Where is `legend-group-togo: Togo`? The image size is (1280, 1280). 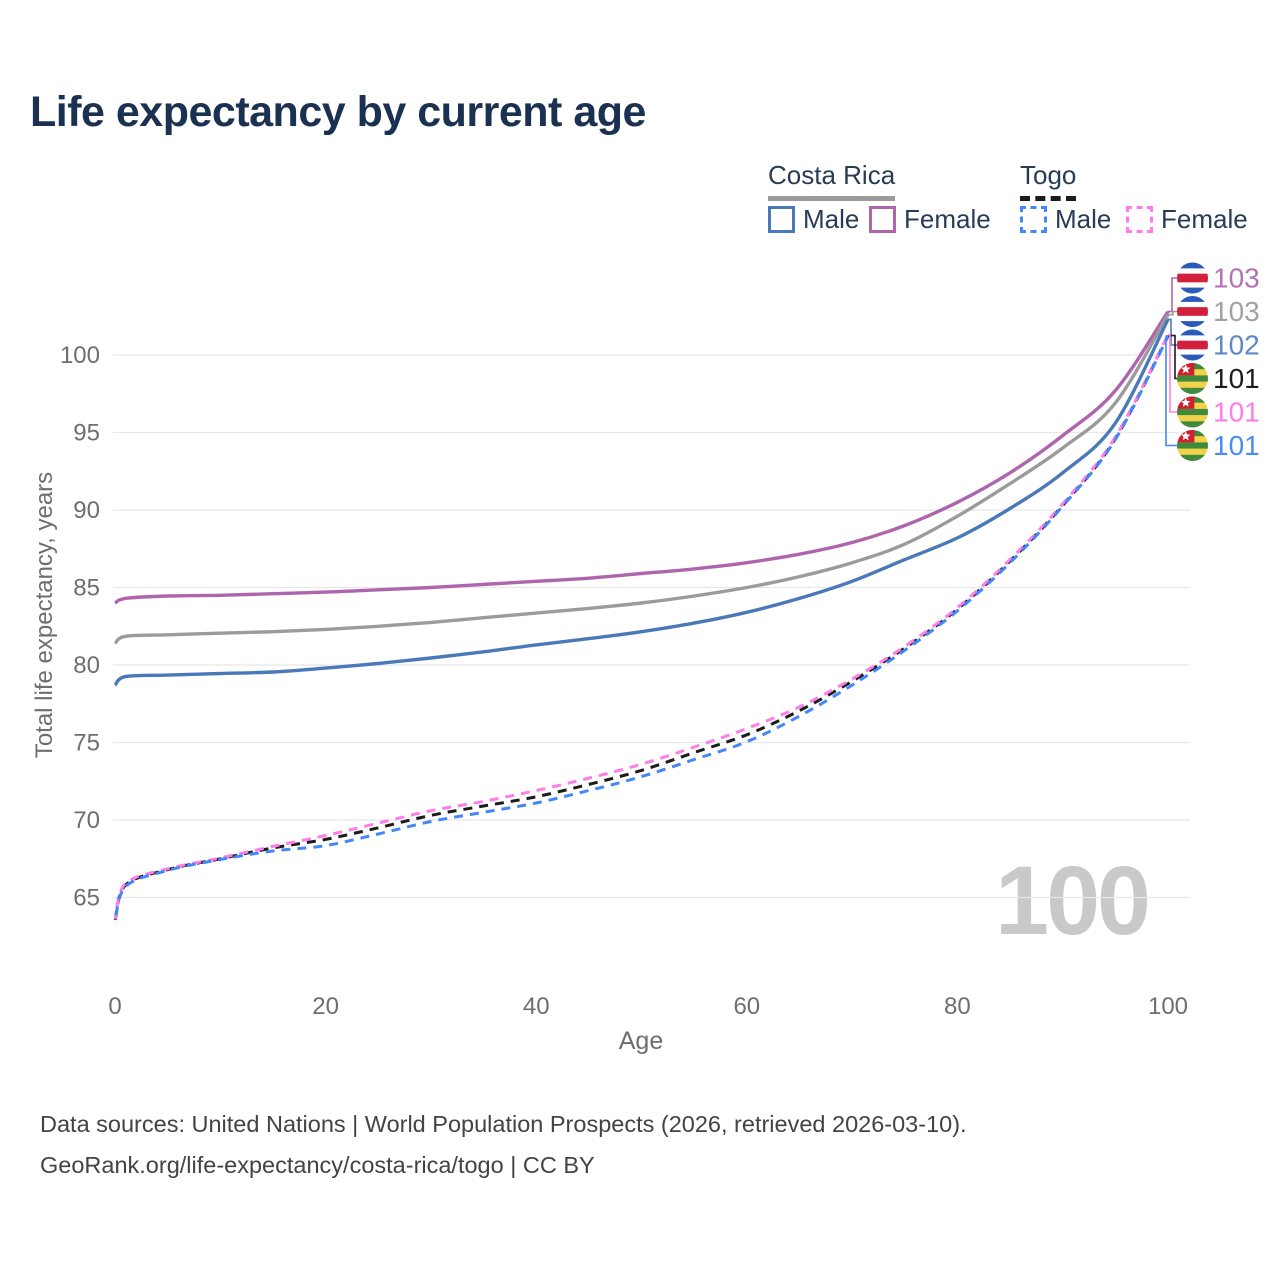 legend-group-togo: Togo is located at coordinates (1048, 180).